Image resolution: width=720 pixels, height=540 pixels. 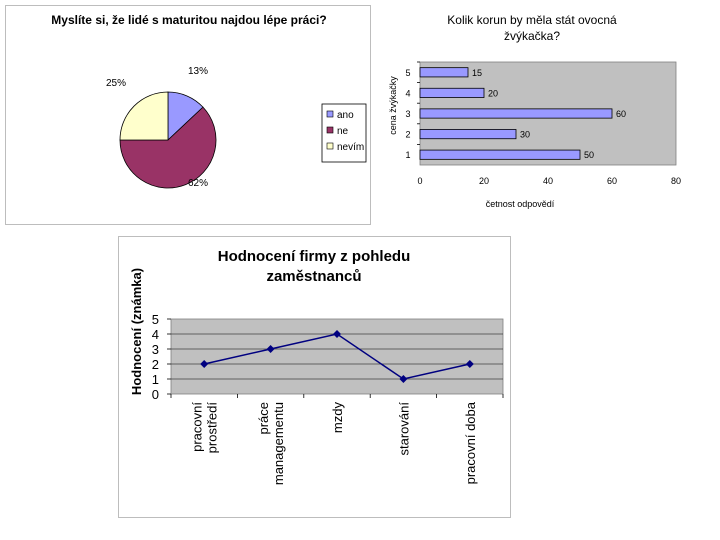 What do you see at coordinates (345, 115) in the screenshot?
I see `legend-label: ano` at bounding box center [345, 115].